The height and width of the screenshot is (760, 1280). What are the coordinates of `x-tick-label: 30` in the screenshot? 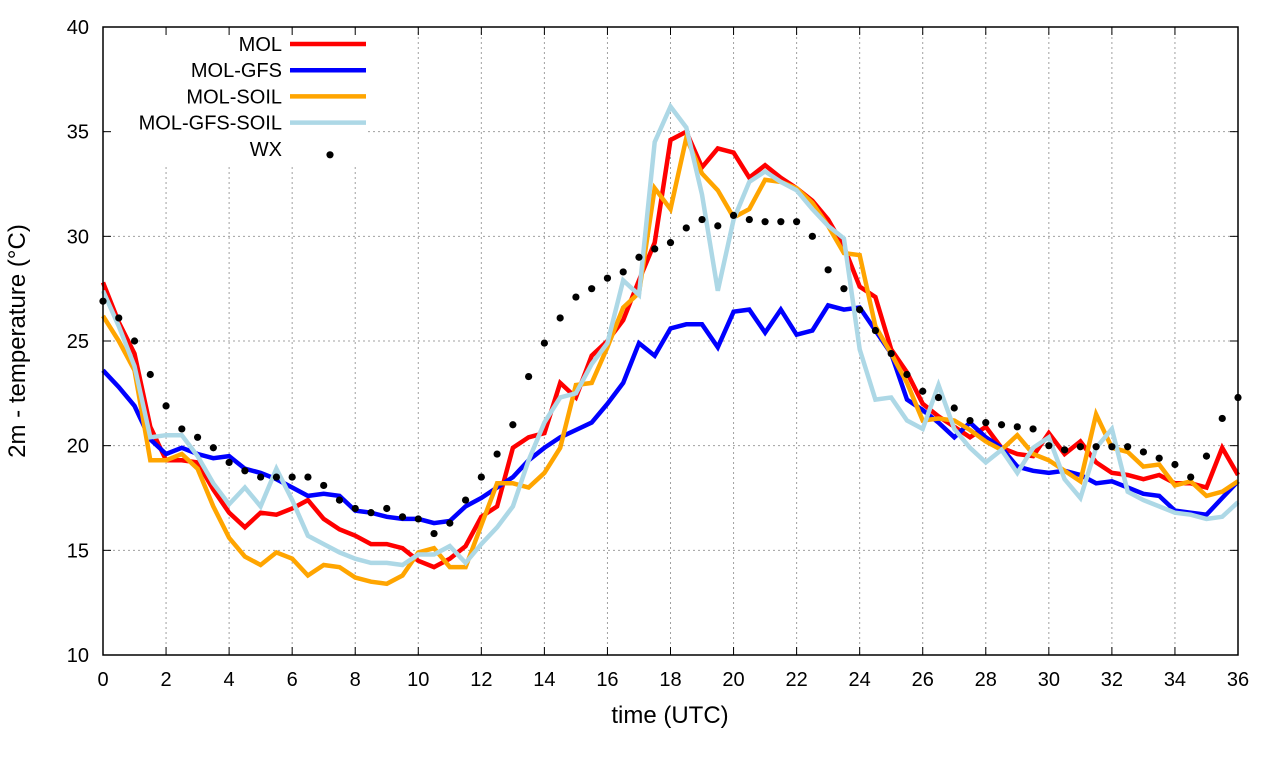 It's located at (1049, 680).